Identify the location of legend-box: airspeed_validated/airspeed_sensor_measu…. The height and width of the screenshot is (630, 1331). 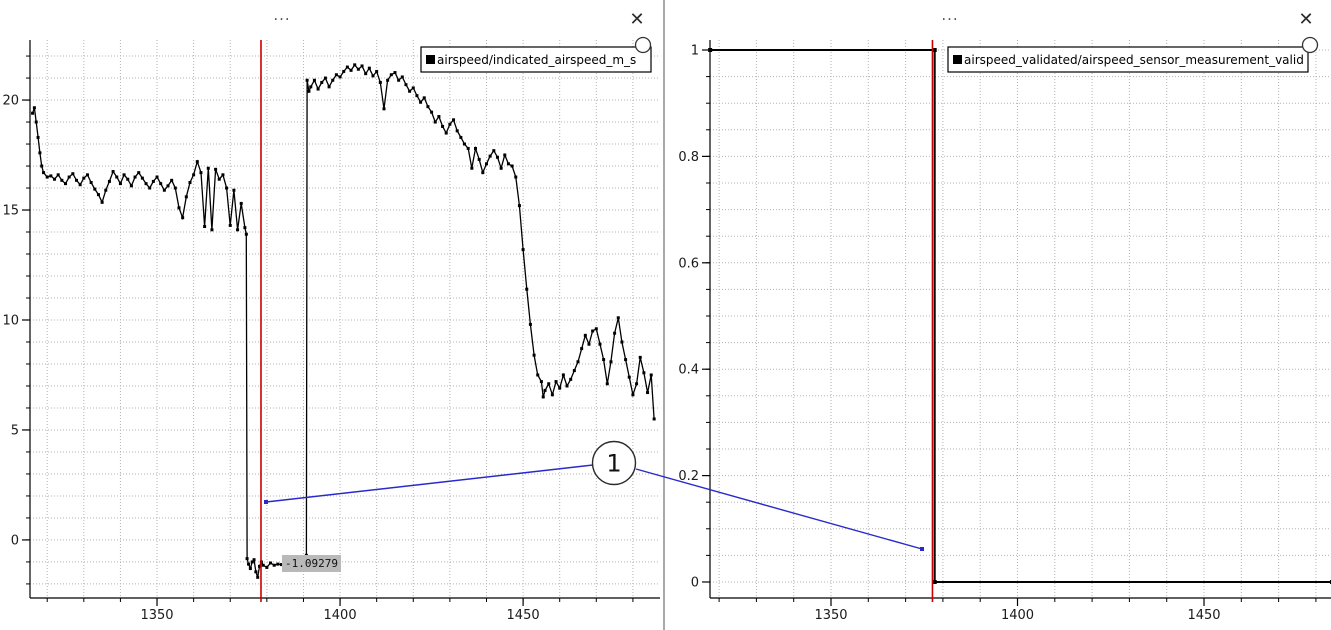
(1128, 59).